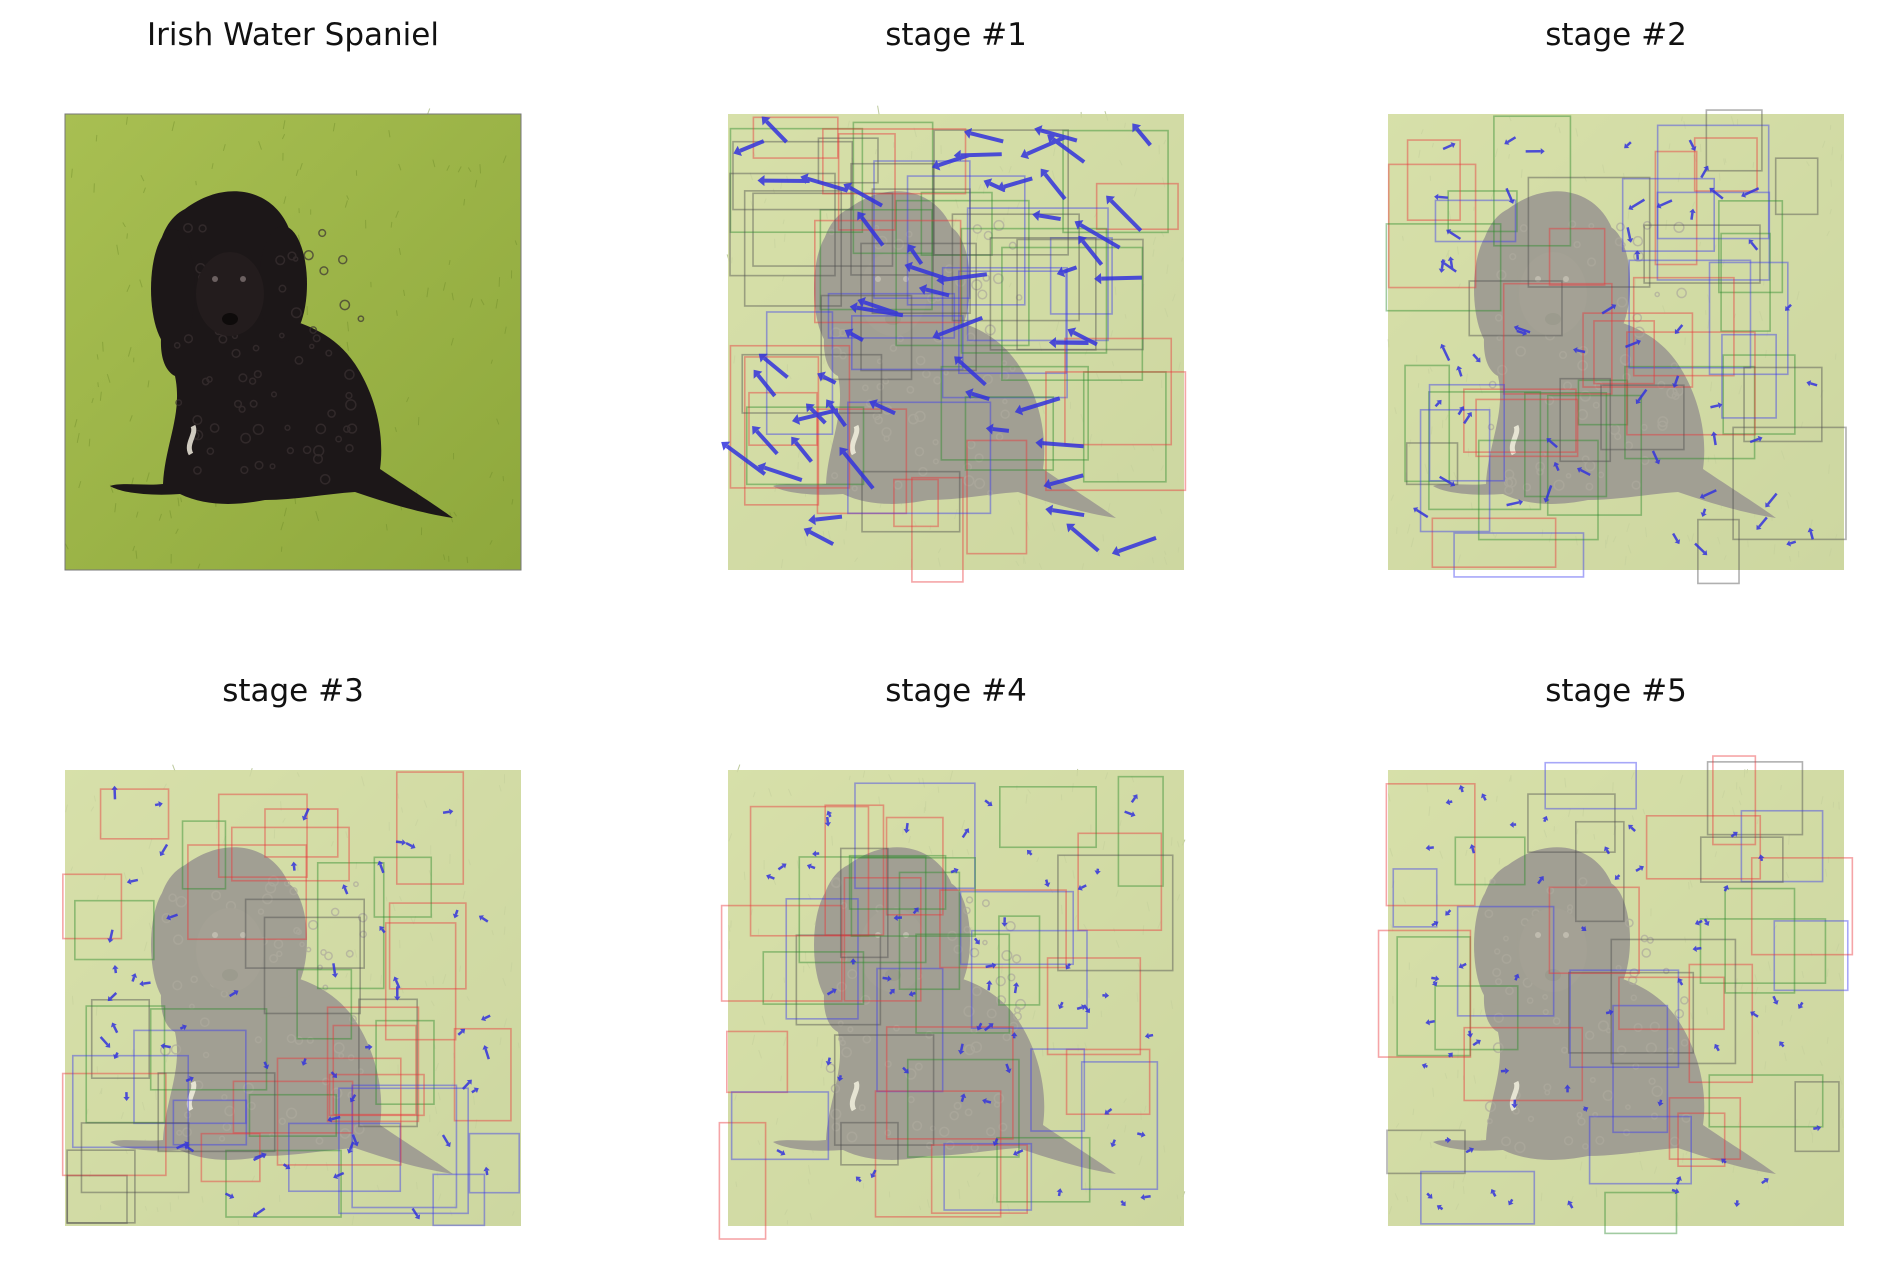 This screenshot has height=1275, width=1896. What do you see at coordinates (291, 995) in the screenshot?
I see `stage-3-canvas` at bounding box center [291, 995].